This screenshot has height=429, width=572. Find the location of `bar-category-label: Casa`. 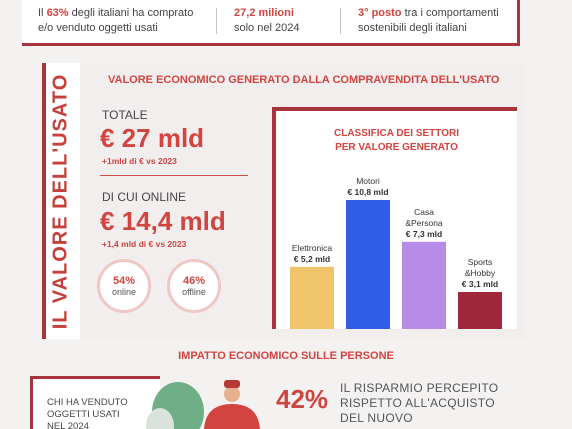

bar-category-label: Casa is located at coordinates (424, 212).